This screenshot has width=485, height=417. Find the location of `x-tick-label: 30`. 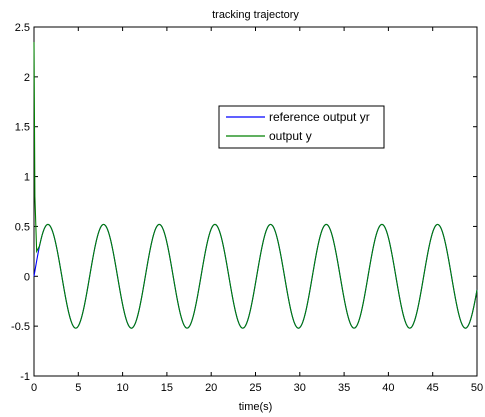

x-tick-label: 30 is located at coordinates (300, 388).